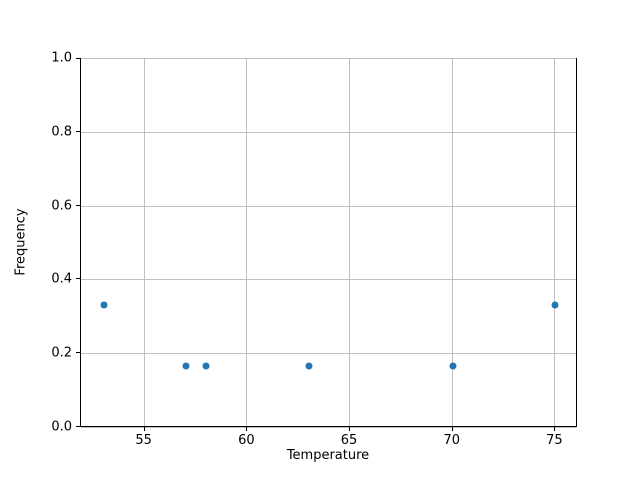  I want to click on y-axis-label: Frequency, so click(21, 242).